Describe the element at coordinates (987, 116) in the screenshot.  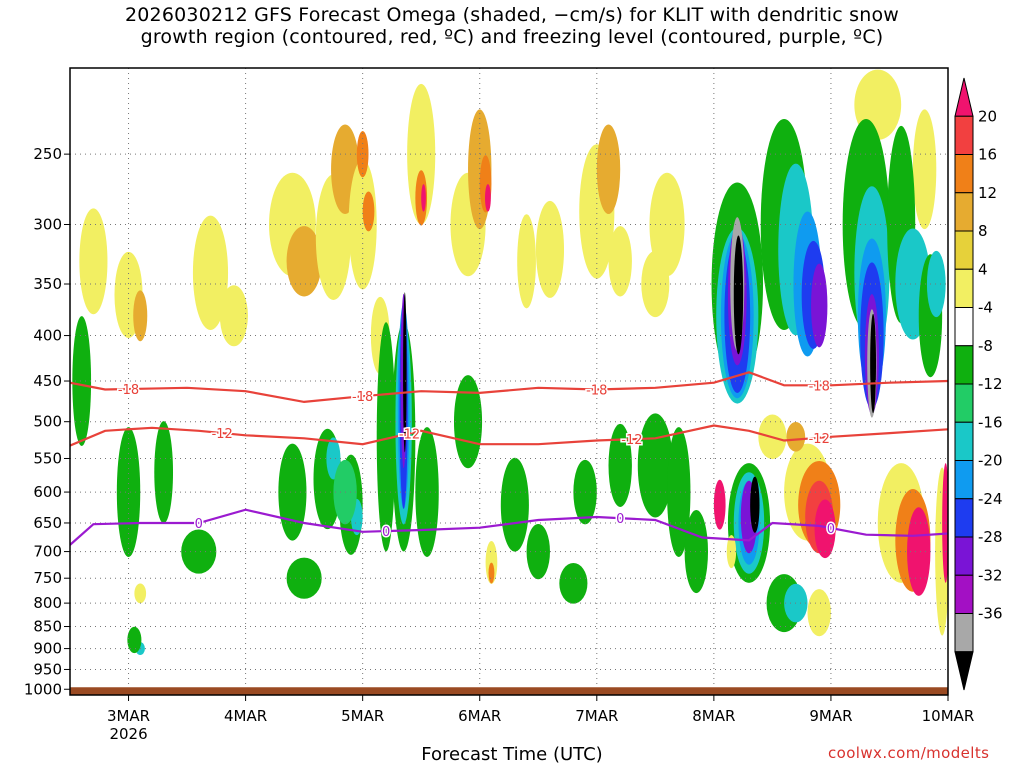
I see `colorbar-label: 20` at that location.